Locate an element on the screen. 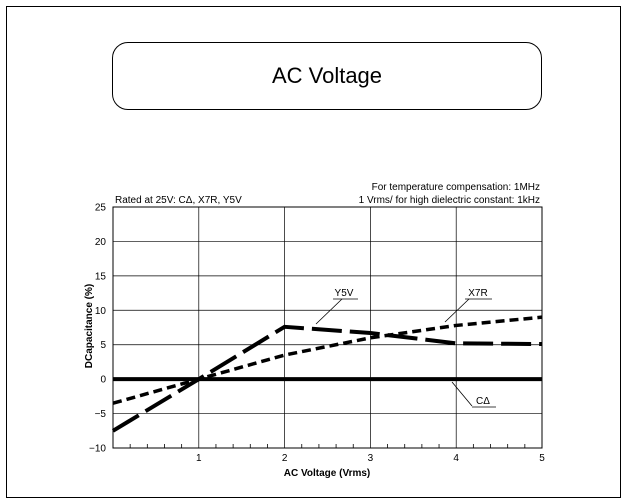  series-line-y5v is located at coordinates (327, 378).